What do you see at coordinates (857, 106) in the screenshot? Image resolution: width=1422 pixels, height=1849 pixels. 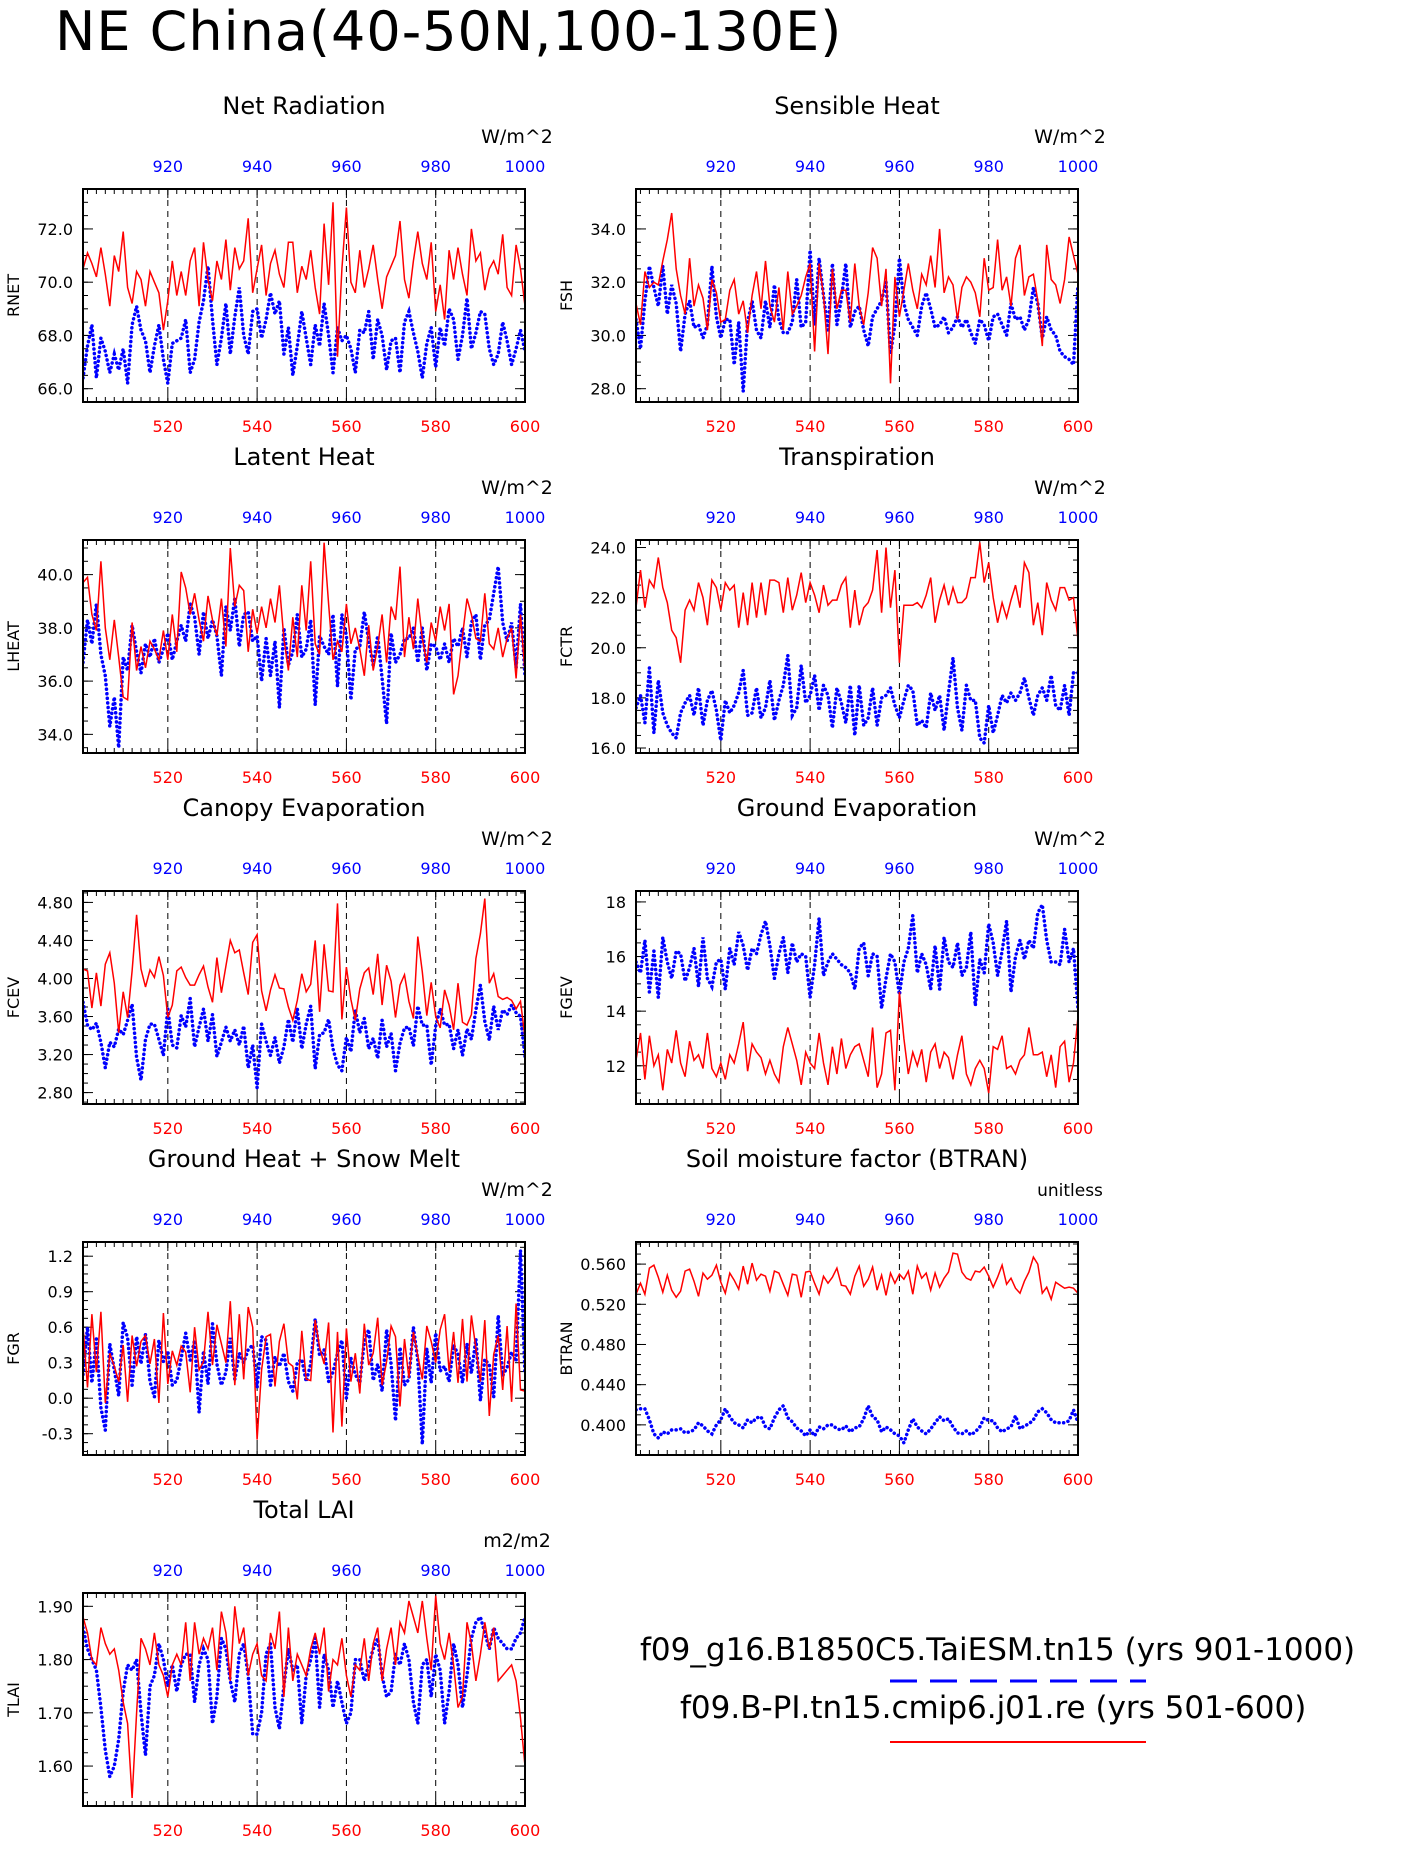 I see `chart-title: Sensible Heat` at bounding box center [857, 106].